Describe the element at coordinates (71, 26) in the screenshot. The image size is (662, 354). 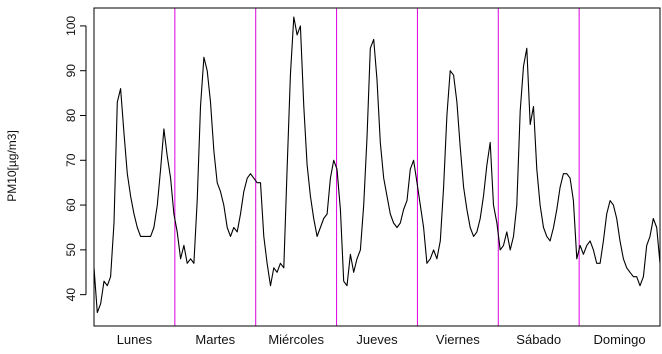
I see `y-tick-label-100: 100` at that location.